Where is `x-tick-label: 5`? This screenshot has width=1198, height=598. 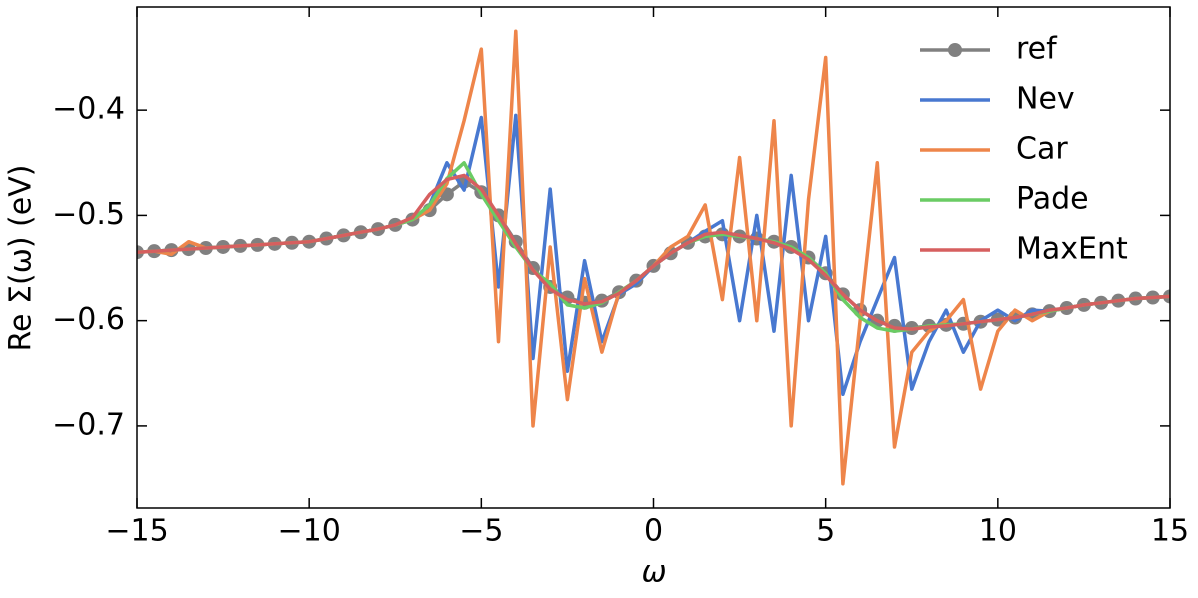 x-tick-label: 5 is located at coordinates (825, 531).